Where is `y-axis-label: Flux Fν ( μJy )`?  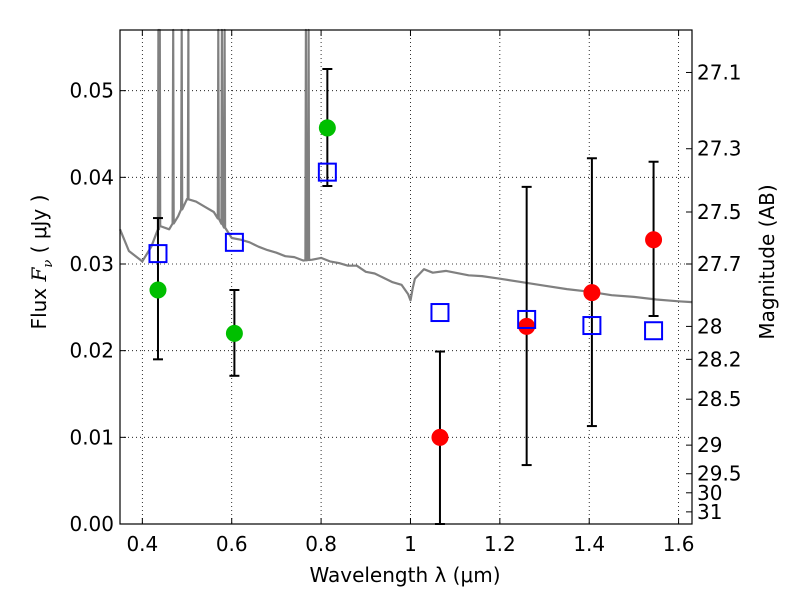
y-axis-label: Flux Fν ( μJy ) is located at coordinates (41, 262).